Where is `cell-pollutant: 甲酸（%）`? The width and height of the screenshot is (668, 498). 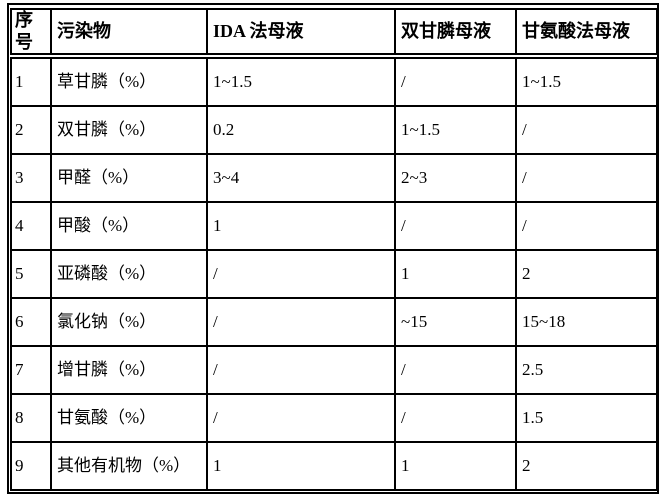
cell-pollutant: 甲酸（%） is located at coordinates (129, 226).